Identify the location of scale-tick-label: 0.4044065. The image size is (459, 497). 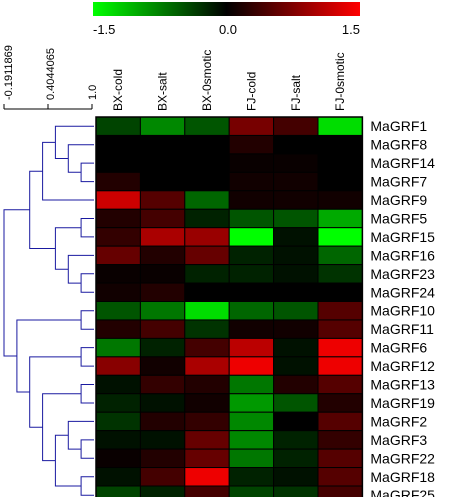
(51, 74).